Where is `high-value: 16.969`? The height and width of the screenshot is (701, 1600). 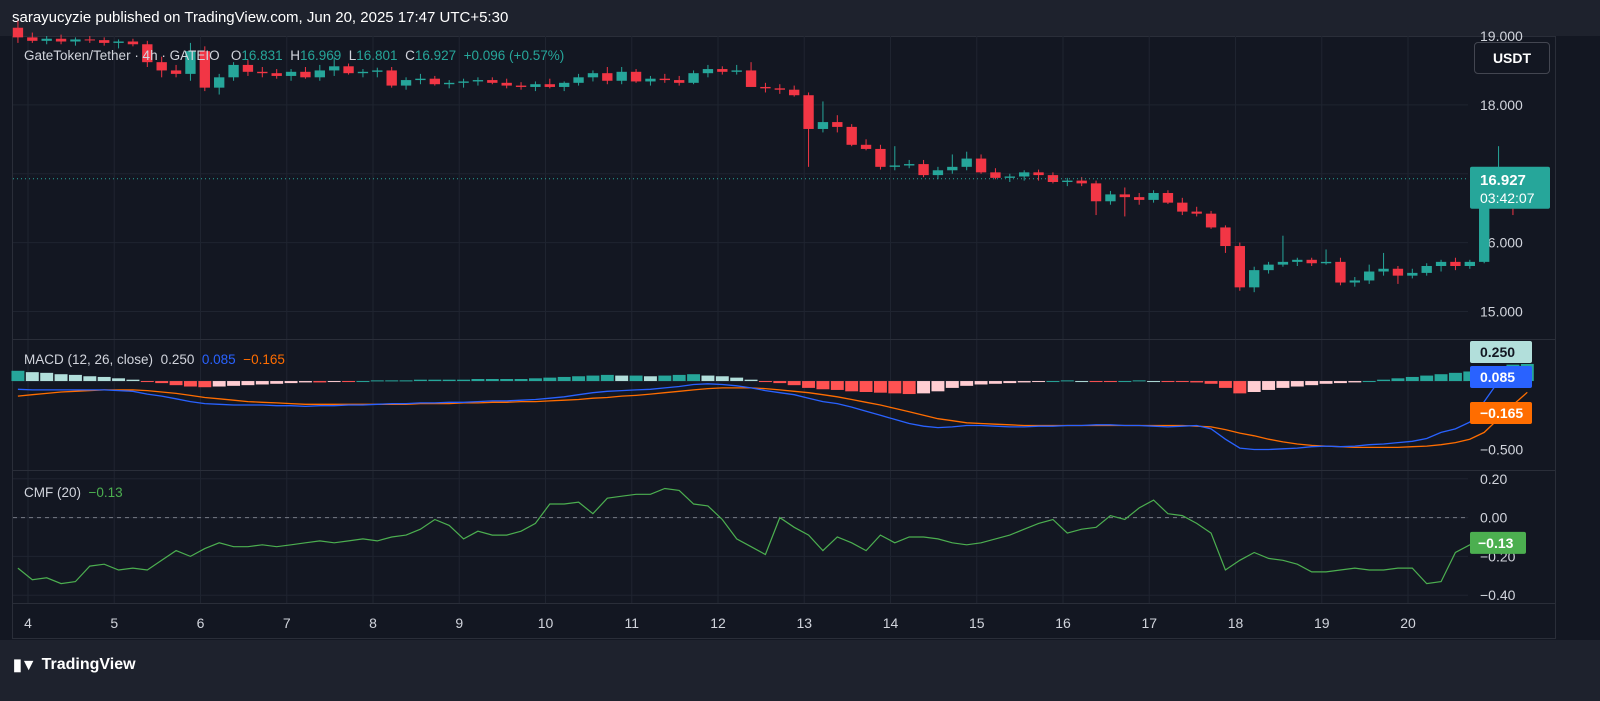 high-value: 16.969 is located at coordinates (320, 55).